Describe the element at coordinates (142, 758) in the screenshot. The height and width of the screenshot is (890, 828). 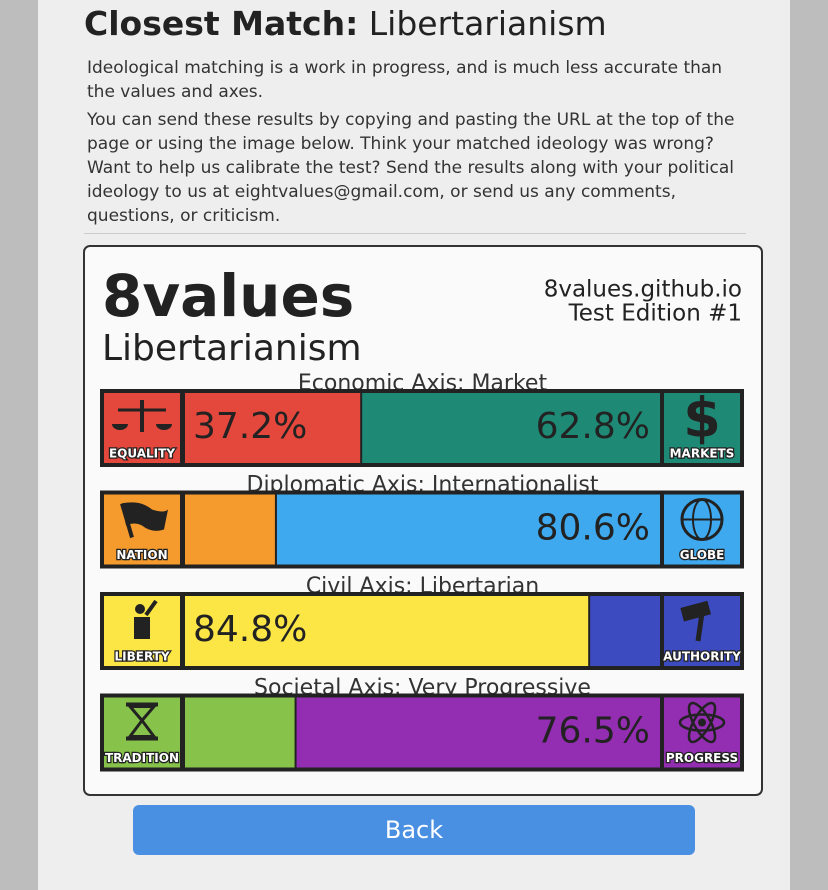
I see `icon-label: TRADITION` at that location.